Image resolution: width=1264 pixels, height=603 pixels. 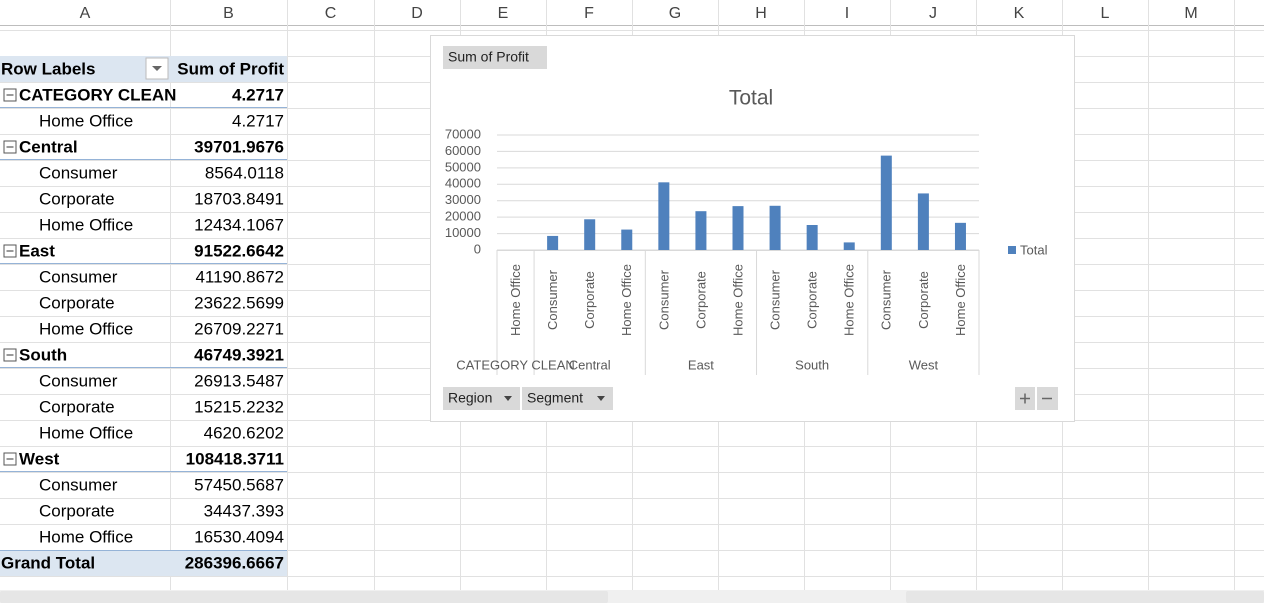 What do you see at coordinates (812, 364) in the screenshot?
I see `group-label: South` at bounding box center [812, 364].